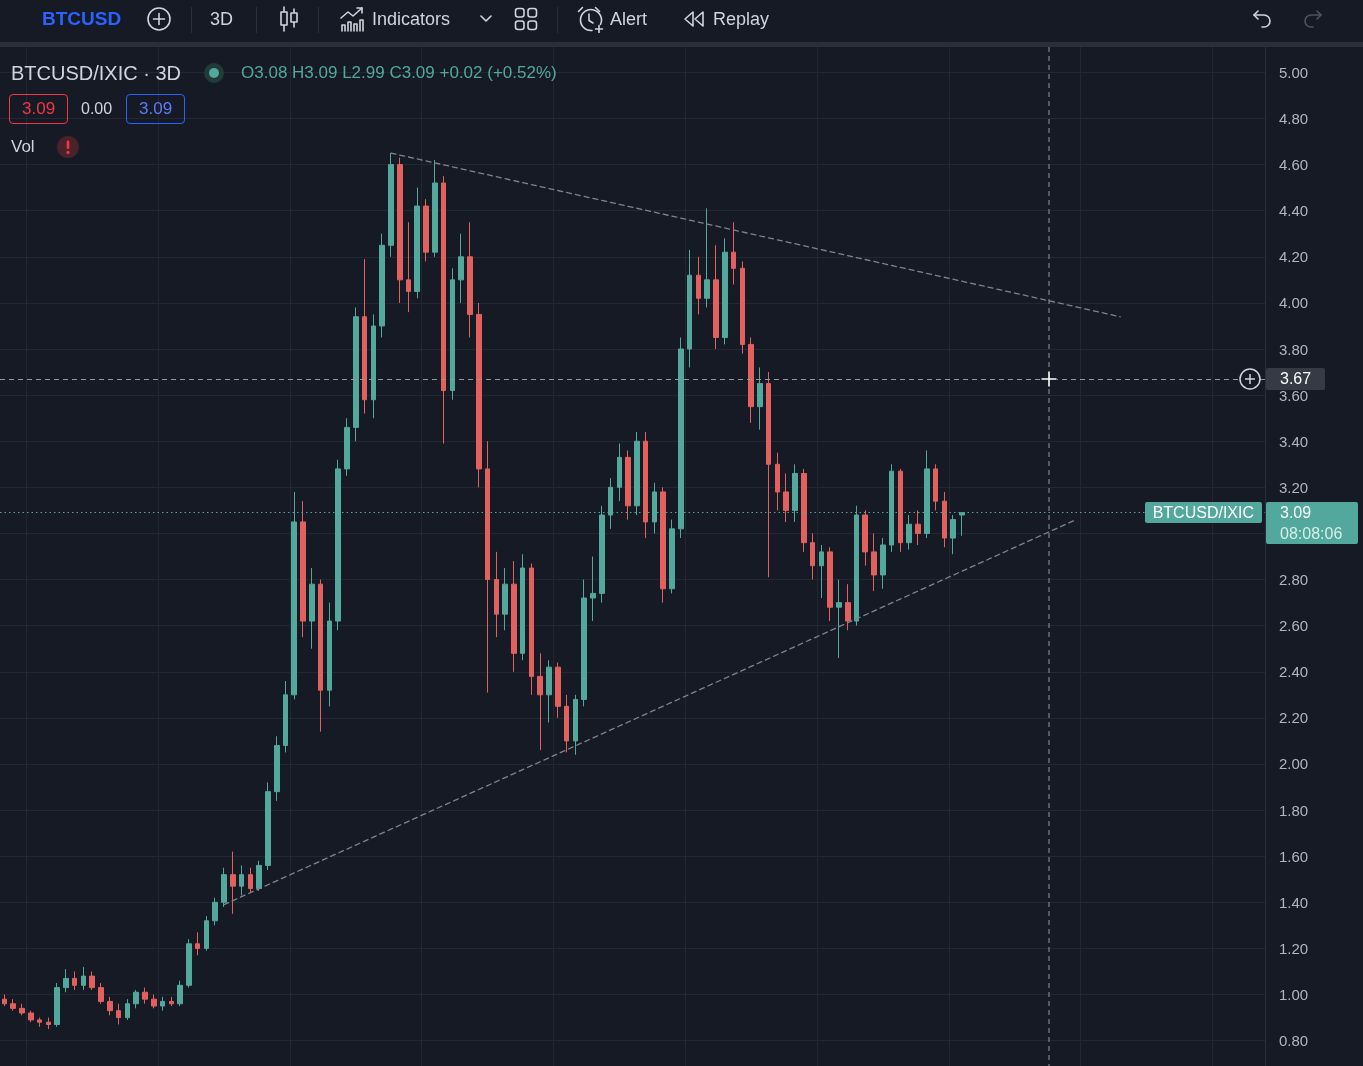 This screenshot has height=1066, width=1363. I want to click on annotation: BTCUSD/IXIC, so click(1203, 513).